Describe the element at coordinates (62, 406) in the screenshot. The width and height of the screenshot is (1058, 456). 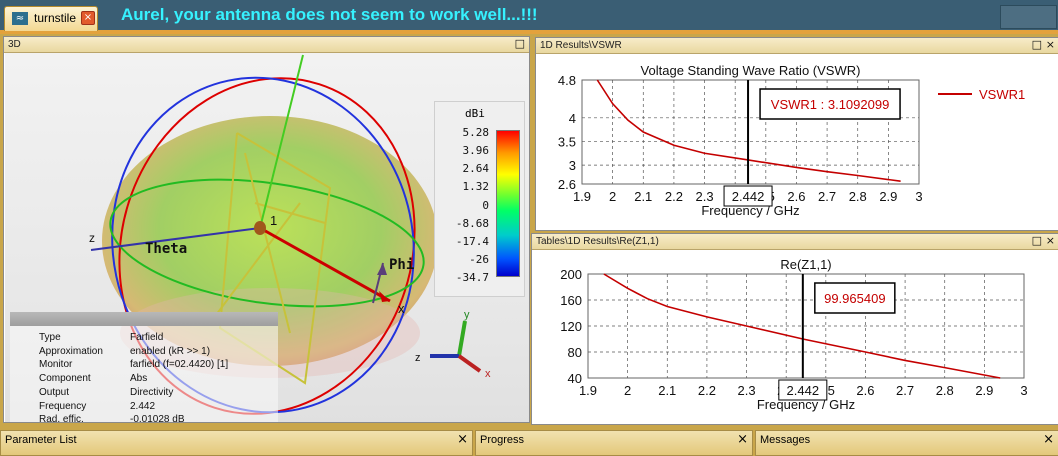
I see `info-key: Frequency` at that location.